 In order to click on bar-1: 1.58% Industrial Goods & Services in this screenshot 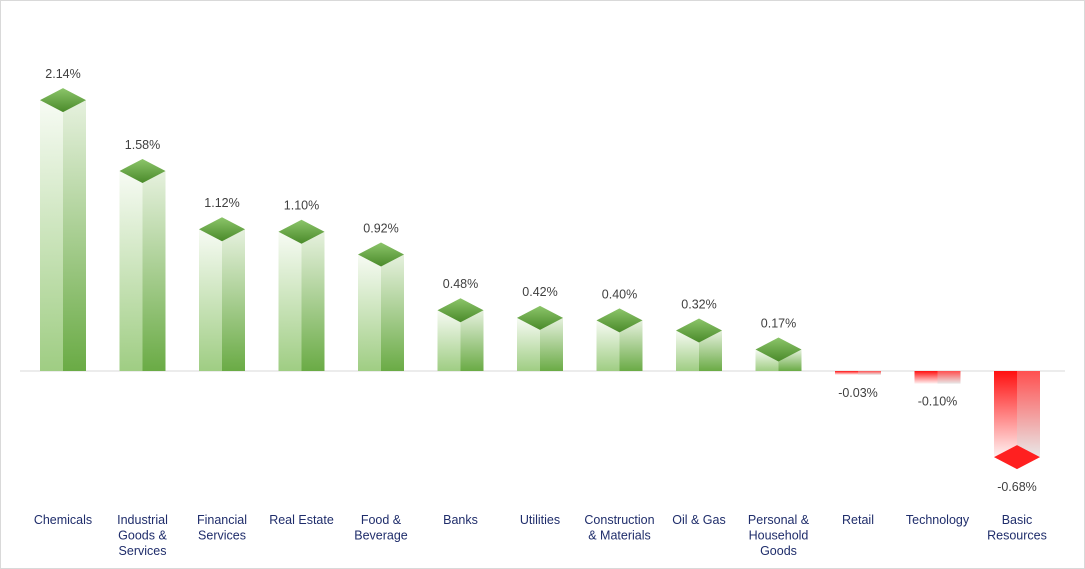, I will do `click(142, 348)`.